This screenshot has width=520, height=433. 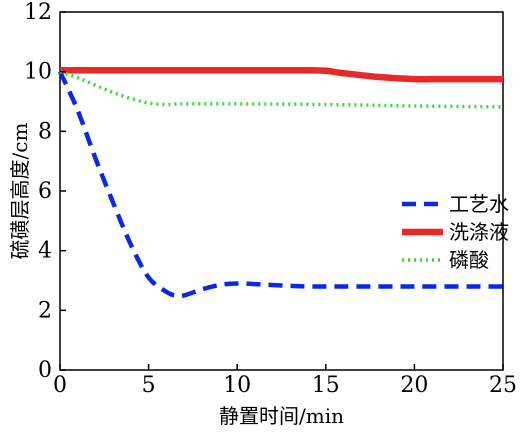 I want to click on y-axis: 0 2 4 6 8 10 12, so click(x=45, y=191).